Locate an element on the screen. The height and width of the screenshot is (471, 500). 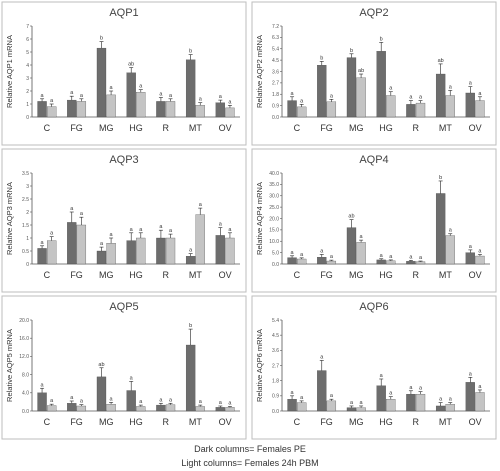
x-category-label: R is located at coordinates (165, 128).